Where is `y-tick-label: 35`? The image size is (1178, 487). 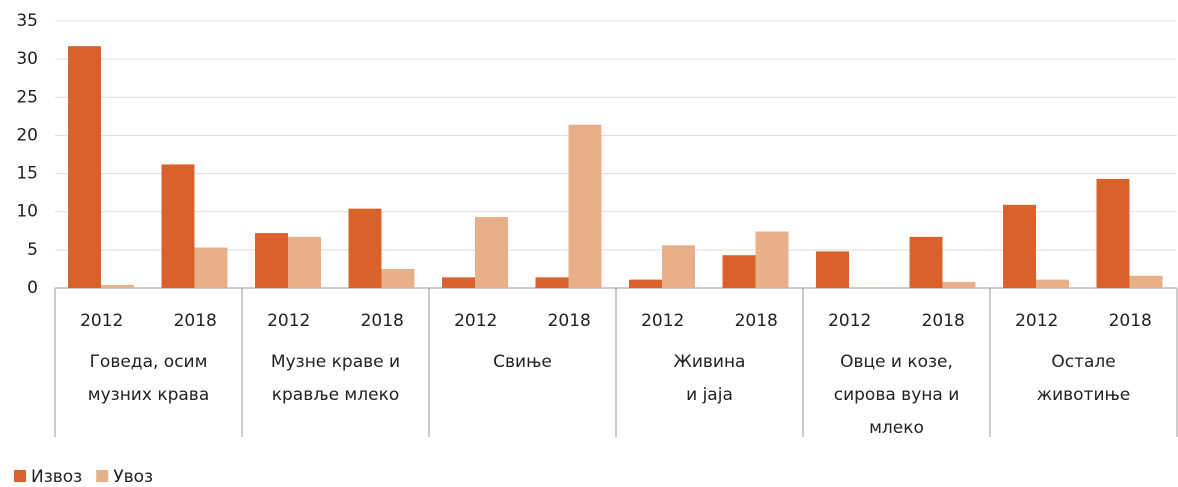 y-tick-label: 35 is located at coordinates (27, 21).